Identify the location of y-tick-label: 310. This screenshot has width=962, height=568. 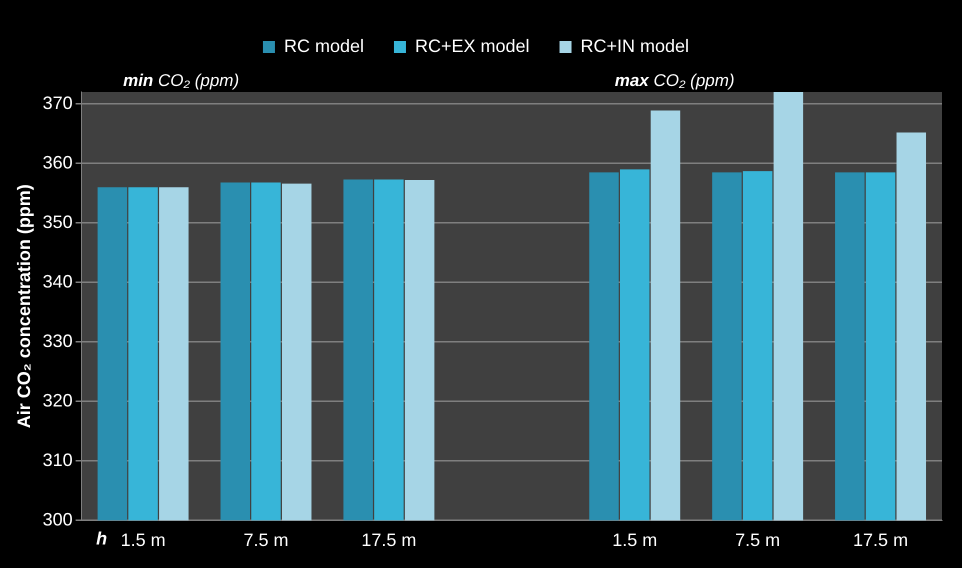
(57, 460).